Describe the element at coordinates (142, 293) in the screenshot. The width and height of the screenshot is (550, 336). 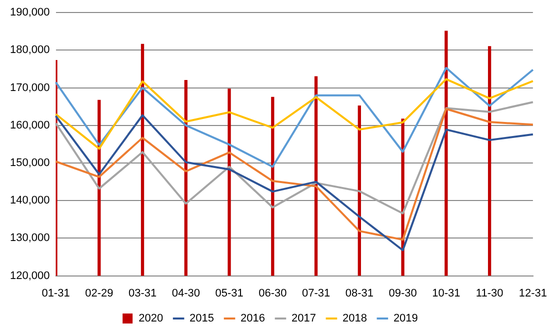
I see `x-tick-label: 03-31` at that location.